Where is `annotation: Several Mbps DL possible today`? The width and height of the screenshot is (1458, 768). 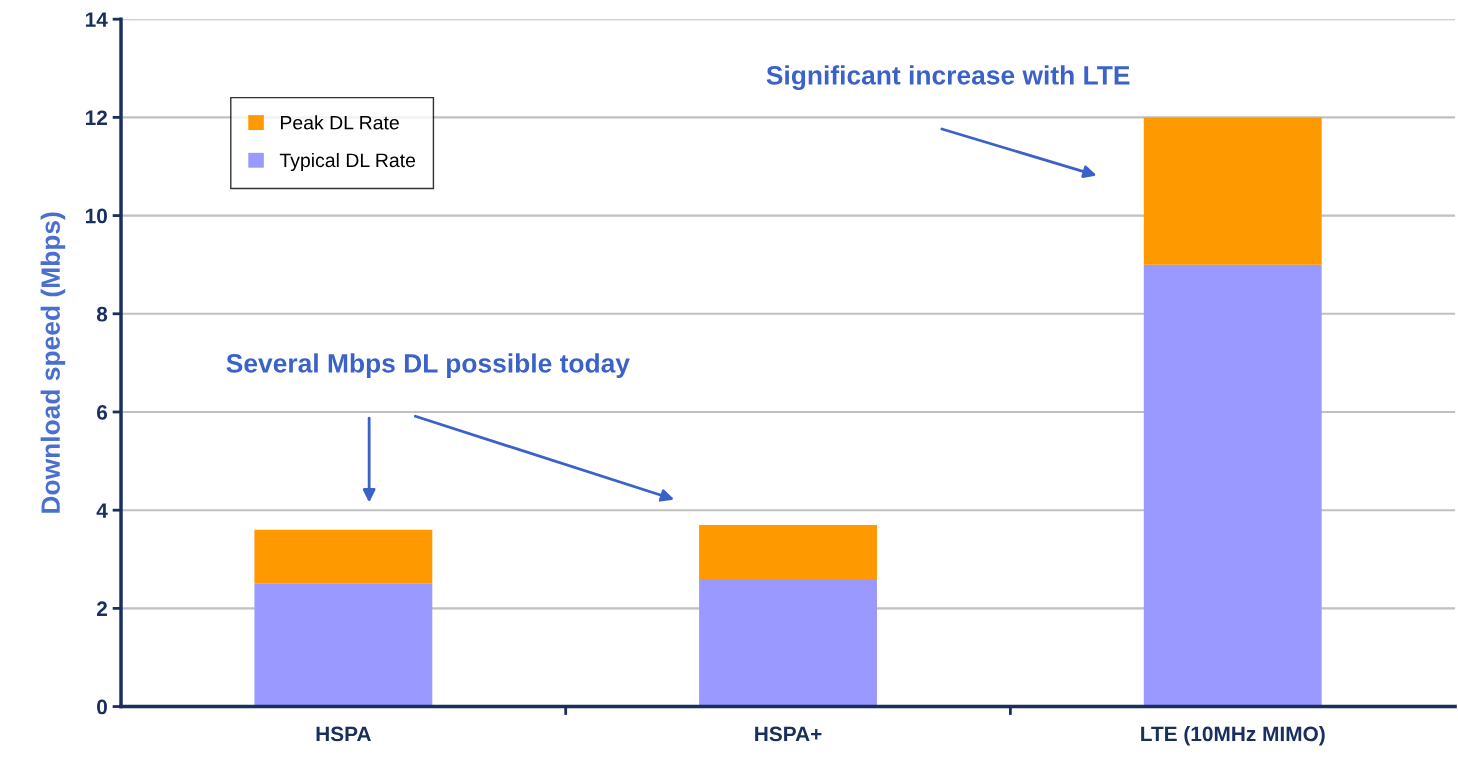
annotation: Several Mbps DL possible today is located at coordinates (428, 365).